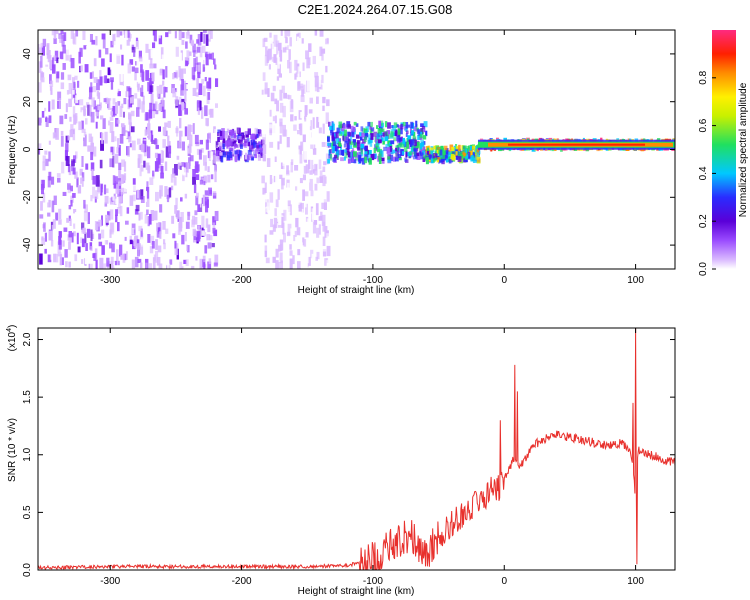 The image size is (750, 600). I want to click on spectrogram-x-tick-label: -200, so click(242, 280).